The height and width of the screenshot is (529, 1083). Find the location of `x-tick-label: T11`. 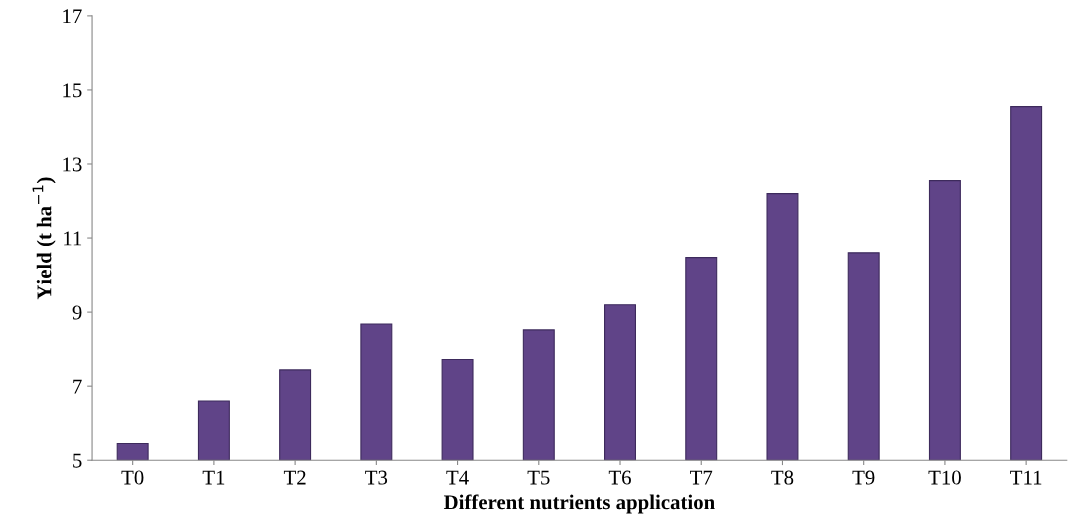

x-tick-label: T11 is located at coordinates (1026, 477).